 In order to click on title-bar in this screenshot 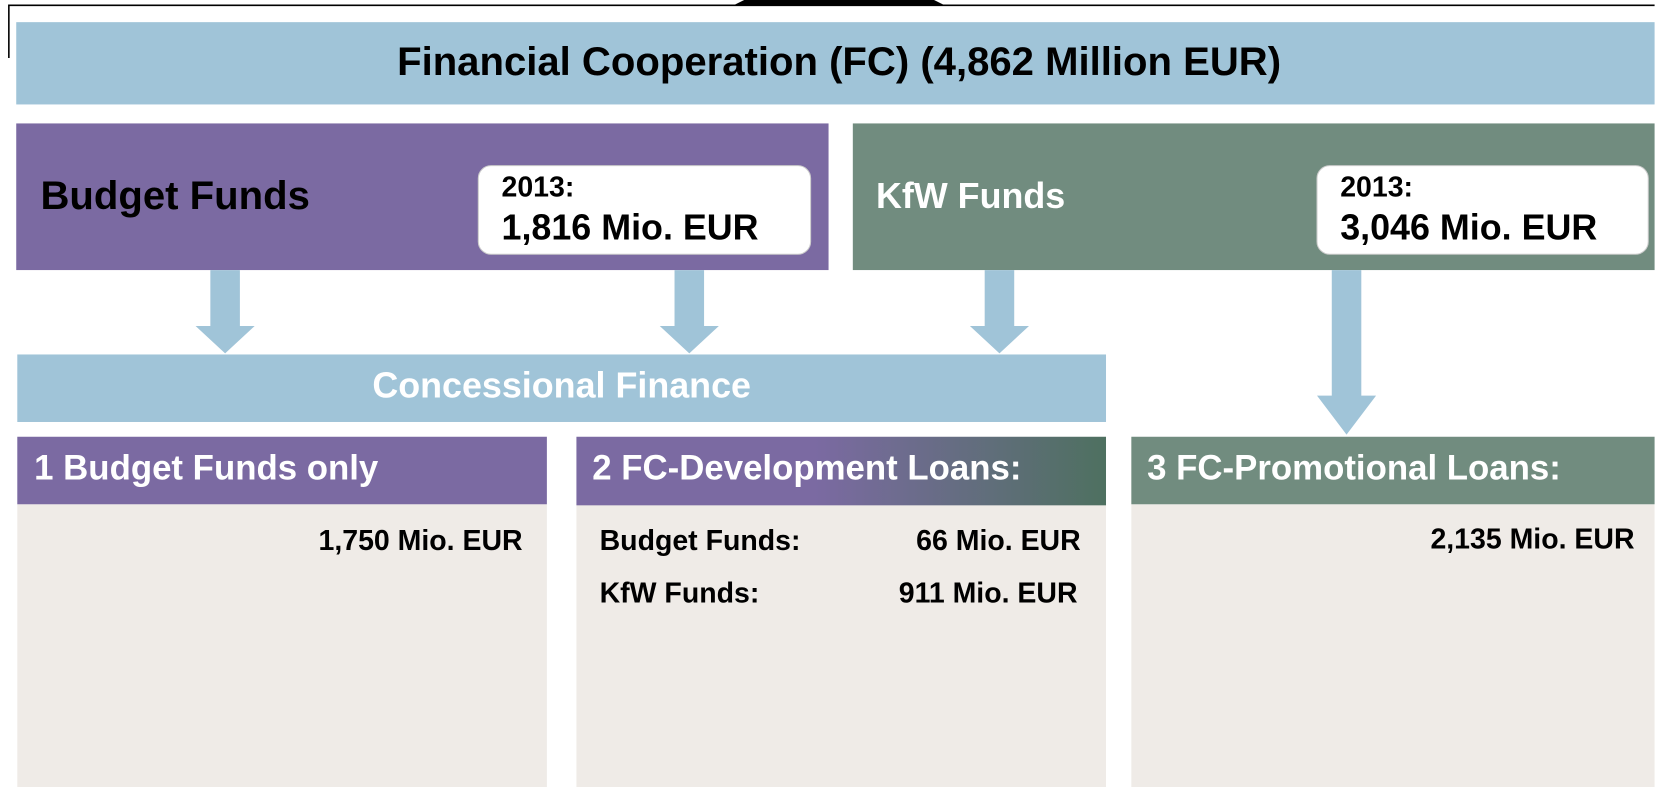, I will do `click(835, 63)`.